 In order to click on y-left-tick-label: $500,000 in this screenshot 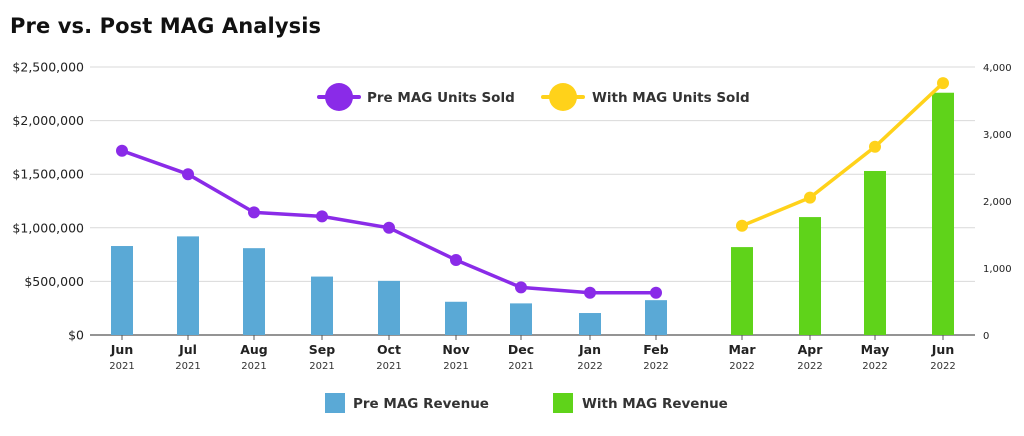, I will do `click(54, 281)`.